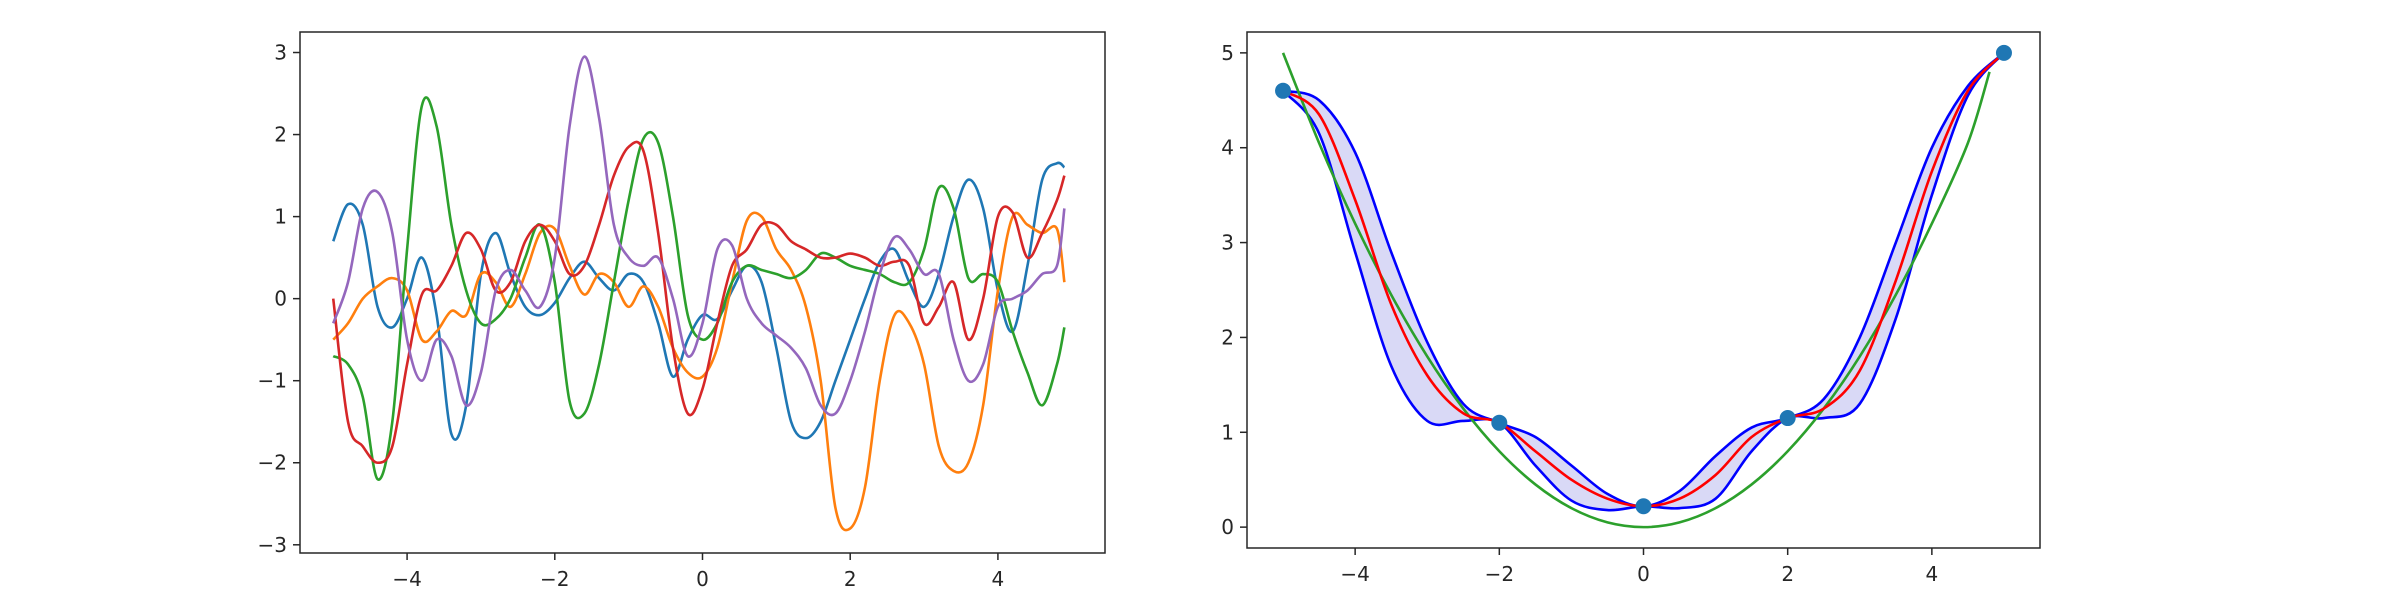 This screenshot has height=606, width=2388. What do you see at coordinates (272, 463) in the screenshot?
I see `y-tick-label: −2` at bounding box center [272, 463].